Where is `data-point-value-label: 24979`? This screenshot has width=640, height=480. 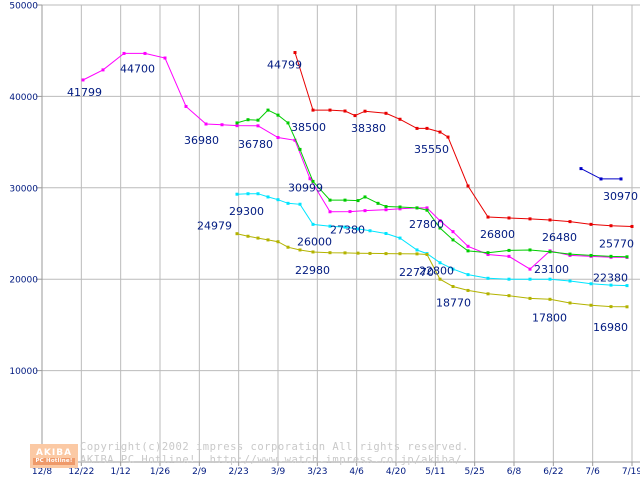 data-point-value-label: 24979 is located at coordinates (214, 226).